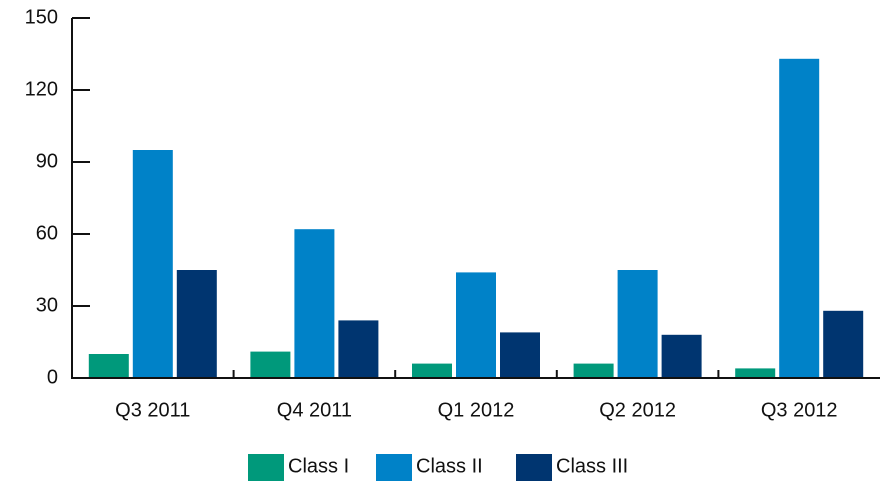 This screenshot has width=896, height=483. Describe the element at coordinates (318, 466) in the screenshot. I see `legend-label: Class I` at that location.